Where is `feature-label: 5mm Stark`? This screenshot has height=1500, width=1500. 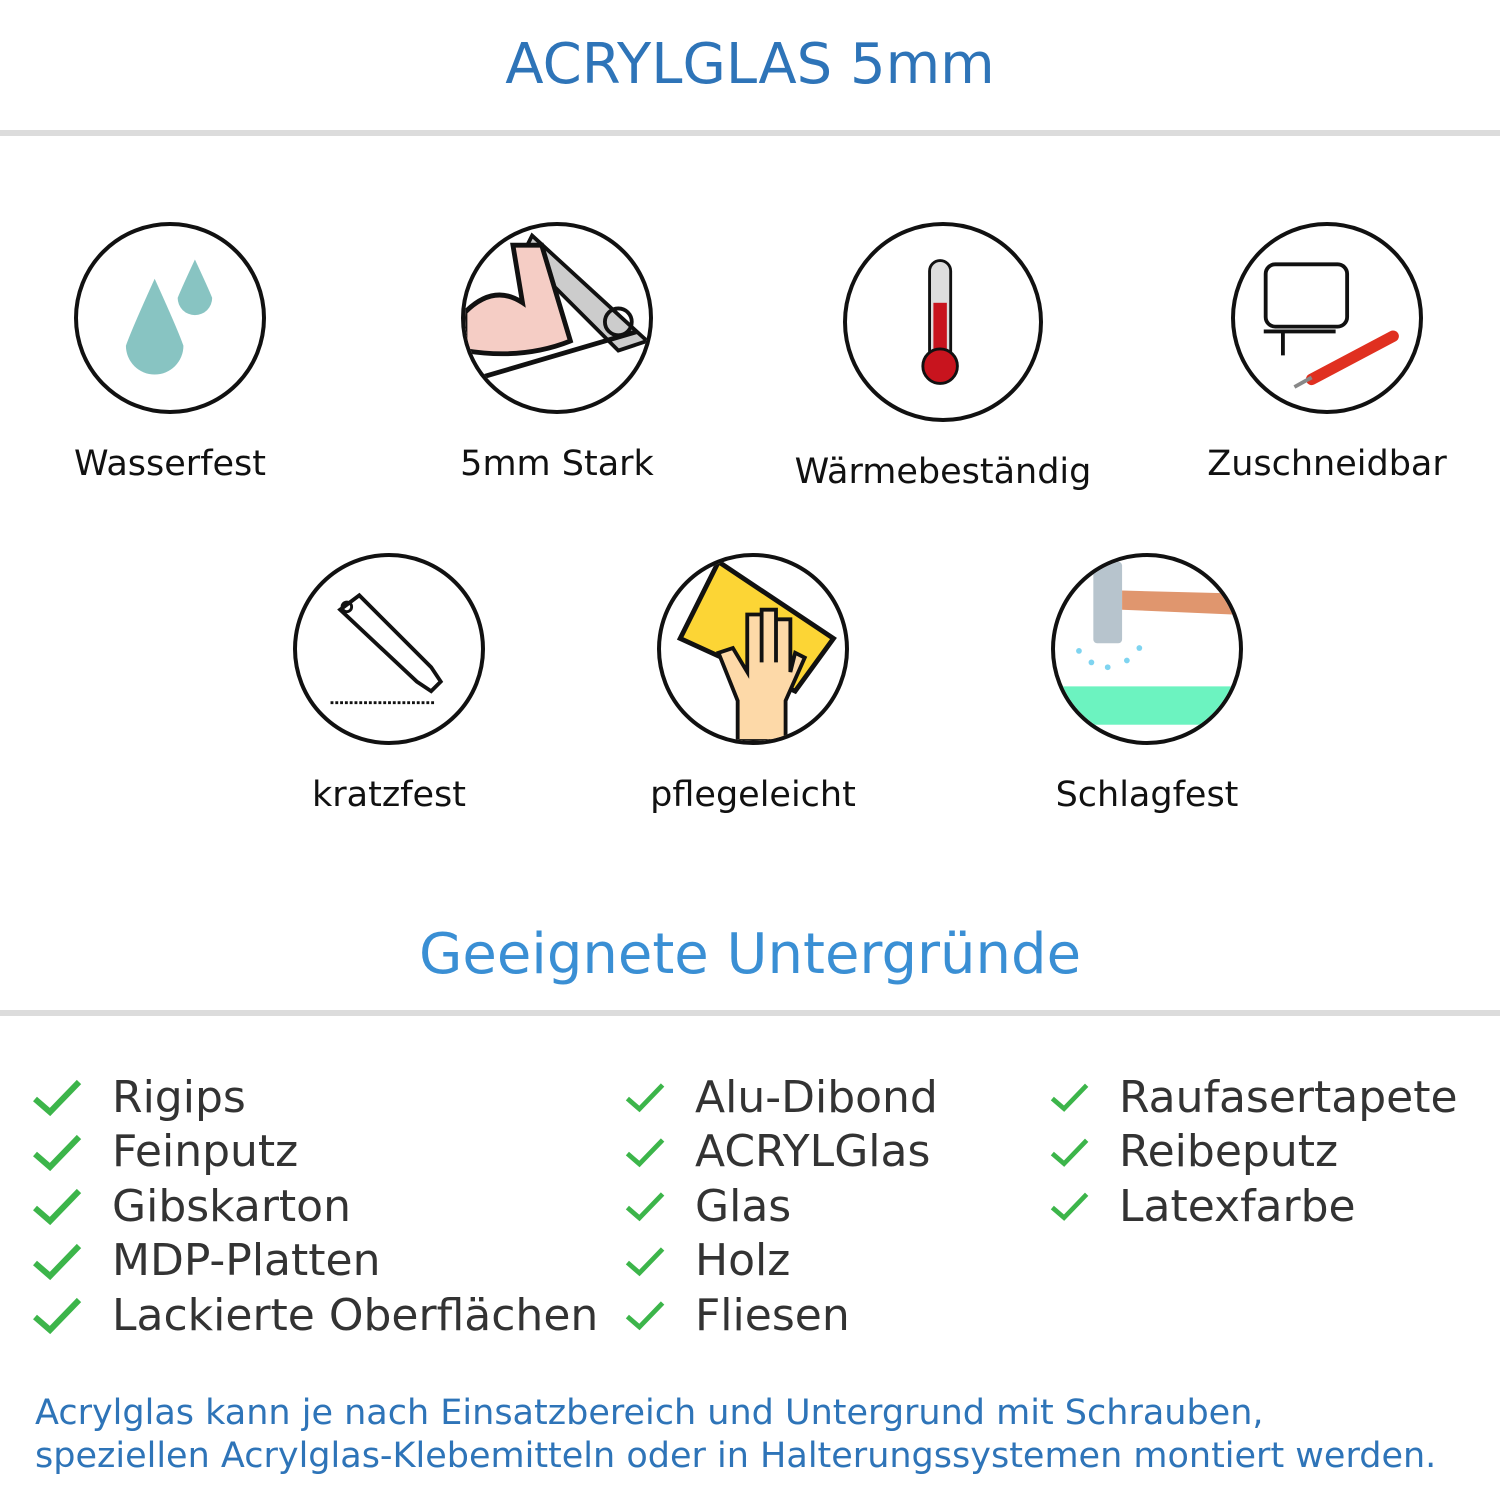 feature-label: 5mm Stark is located at coordinates (557, 464).